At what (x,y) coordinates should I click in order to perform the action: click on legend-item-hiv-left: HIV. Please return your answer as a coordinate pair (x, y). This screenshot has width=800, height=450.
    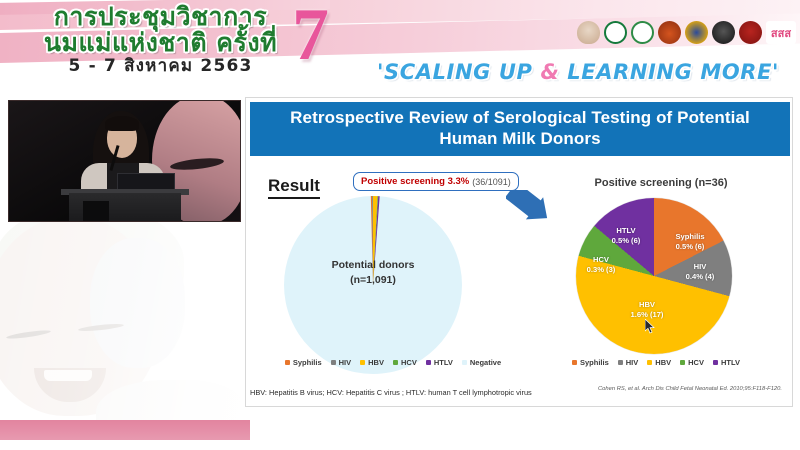
    Looking at the image, I should click on (341, 362).